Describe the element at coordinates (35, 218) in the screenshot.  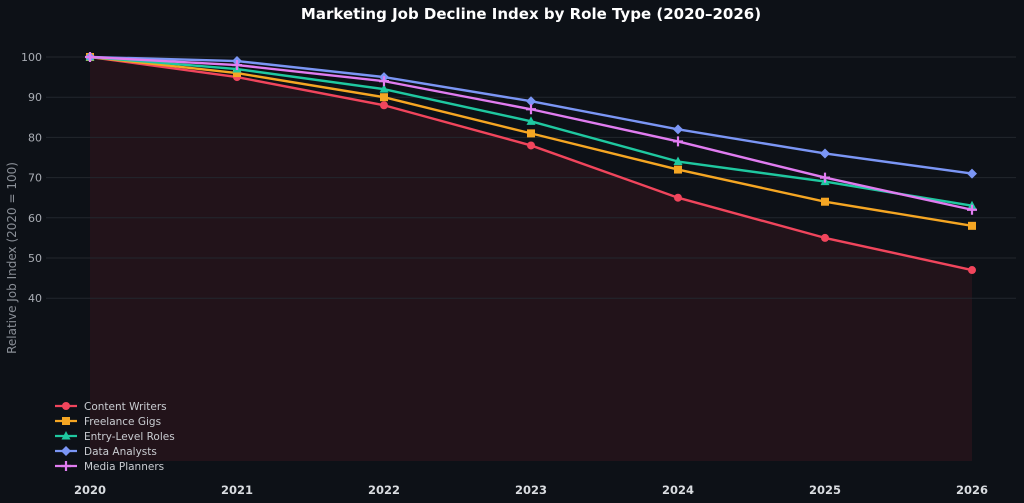
I see `y-tick-label: 60` at that location.